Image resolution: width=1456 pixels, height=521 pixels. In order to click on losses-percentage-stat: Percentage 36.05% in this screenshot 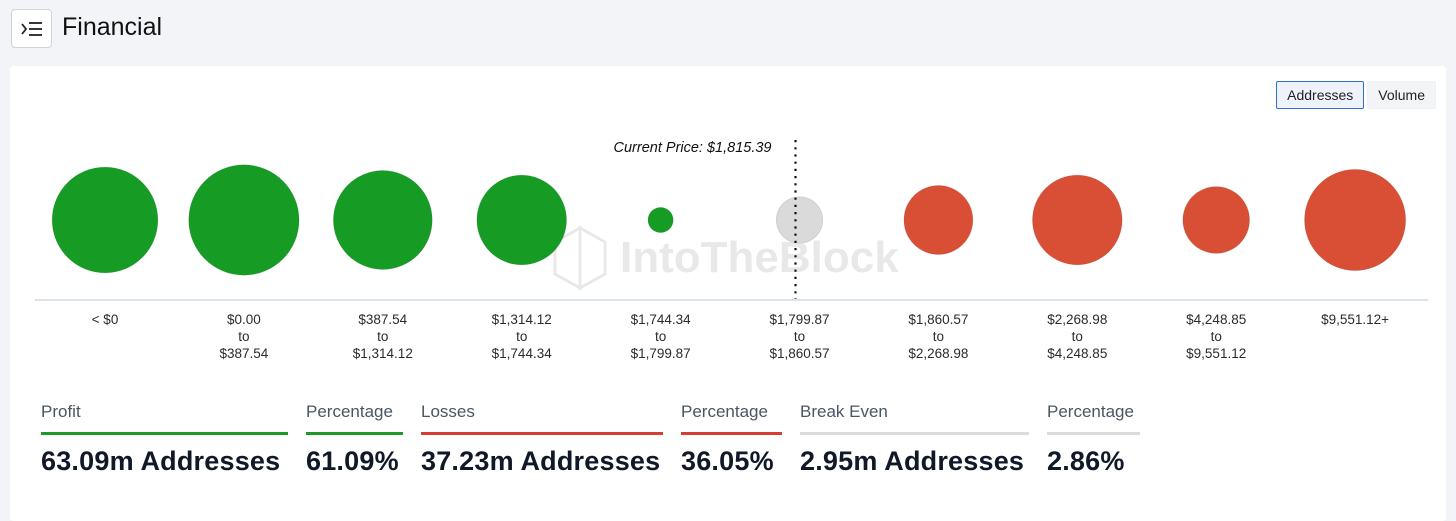, I will do `click(731, 439)`.